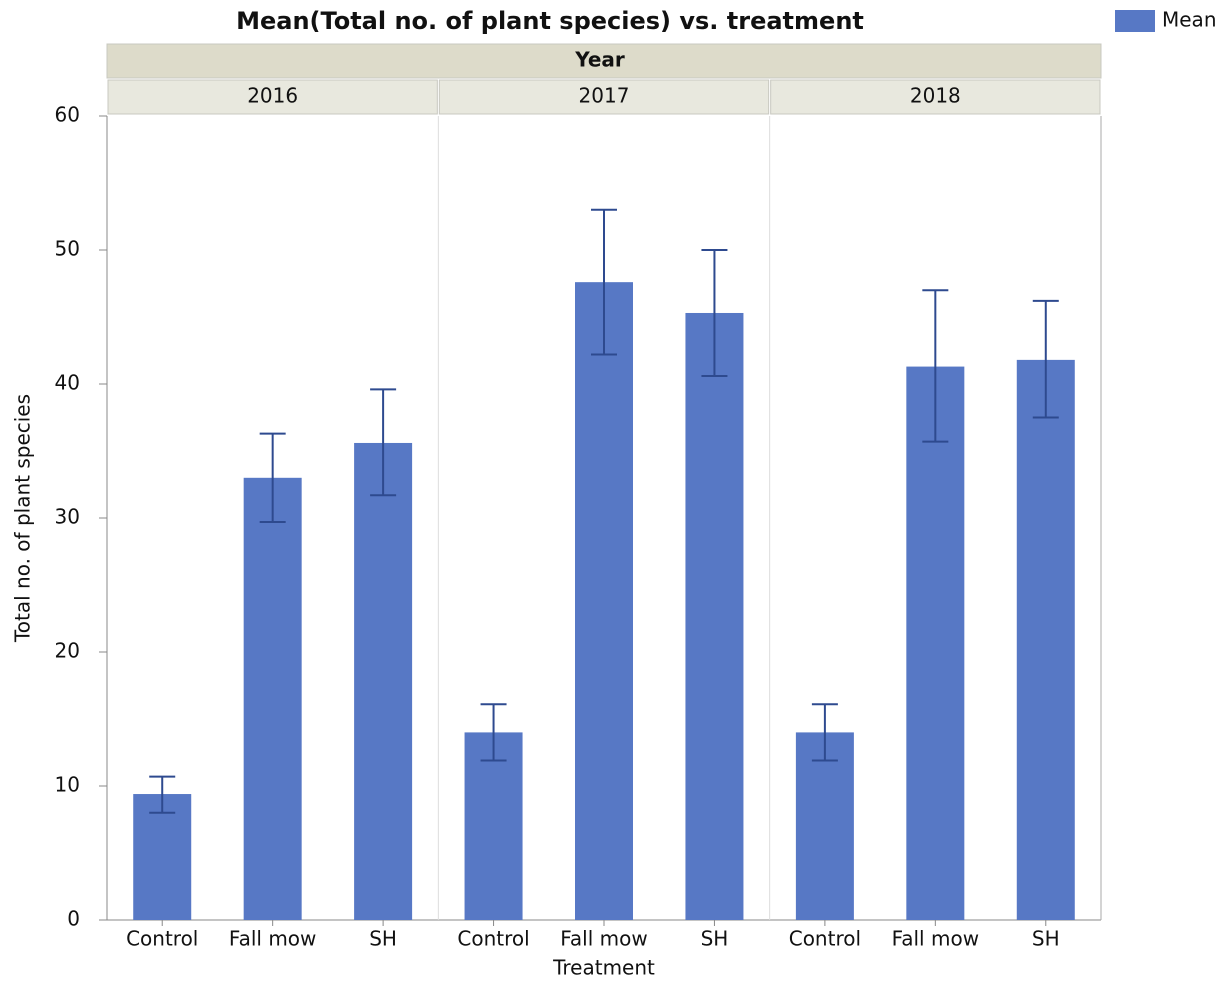 Image resolution: width=1231 pixels, height=983 pixels. What do you see at coordinates (67, 383) in the screenshot?
I see `y-tick-label: 40` at bounding box center [67, 383].